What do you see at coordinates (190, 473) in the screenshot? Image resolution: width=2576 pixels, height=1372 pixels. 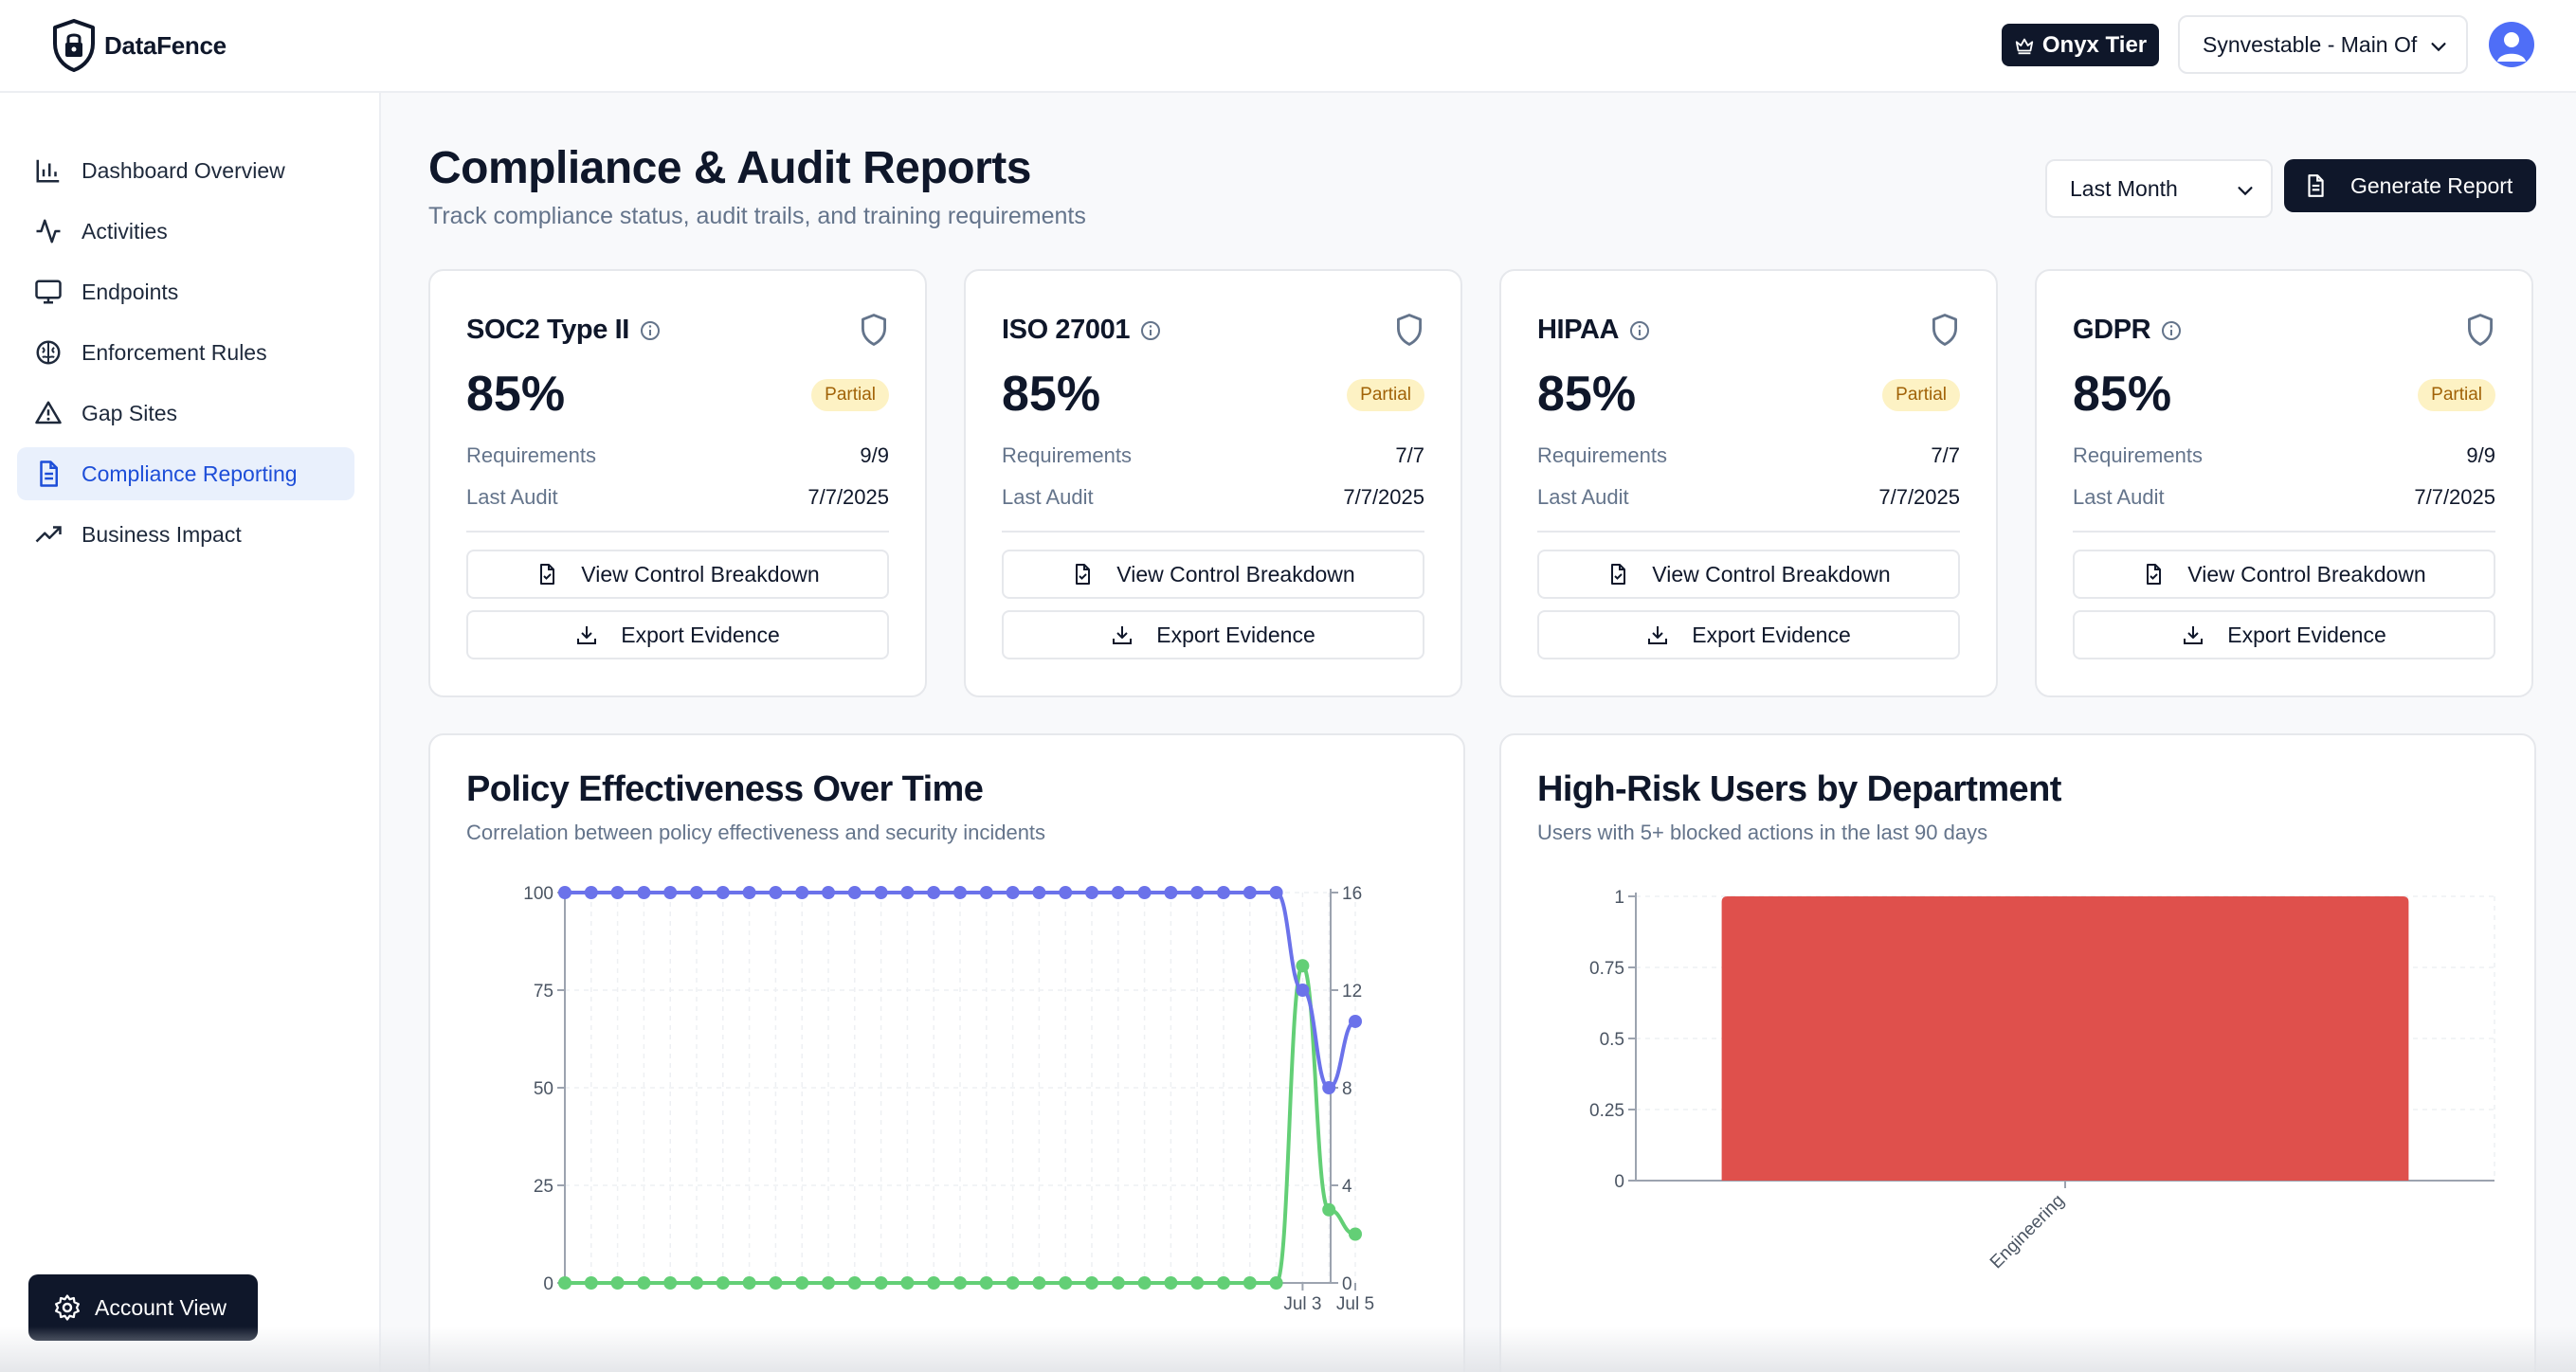 I see `sidebar-item-label: Compliance Reporting` at bounding box center [190, 473].